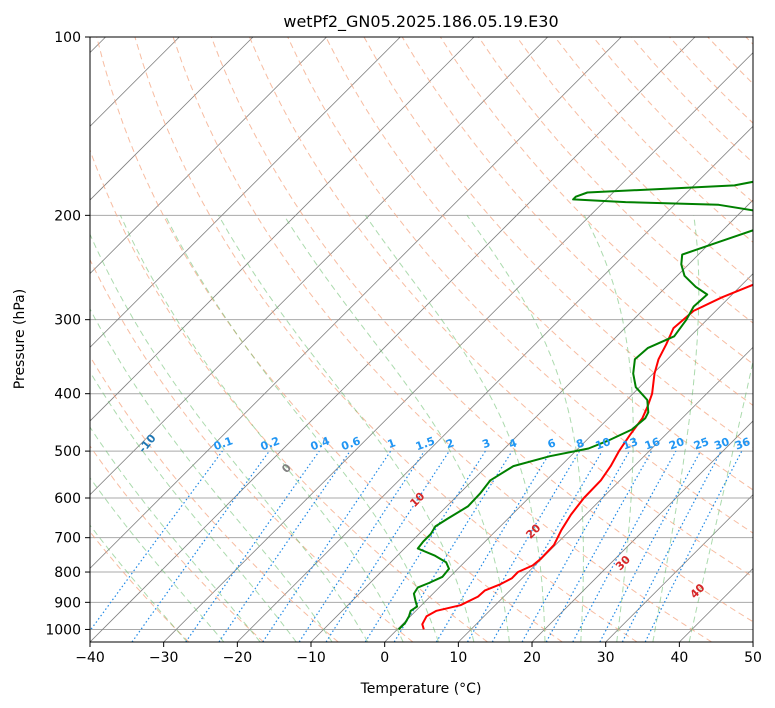 This screenshot has width=775, height=708. What do you see at coordinates (67, 603) in the screenshot?
I see `y-tick-label: 900` at bounding box center [67, 603].